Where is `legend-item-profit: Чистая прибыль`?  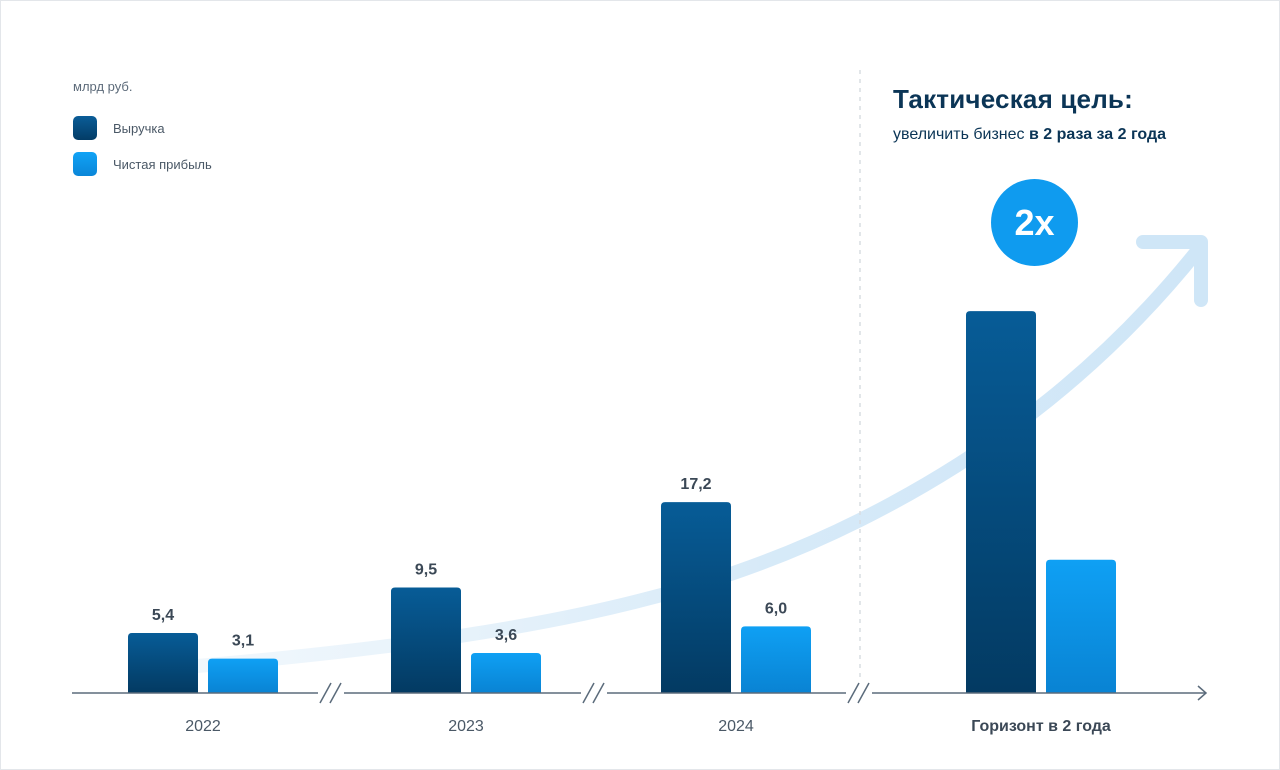
legend-item-profit: Чистая прибыль is located at coordinates (142, 164).